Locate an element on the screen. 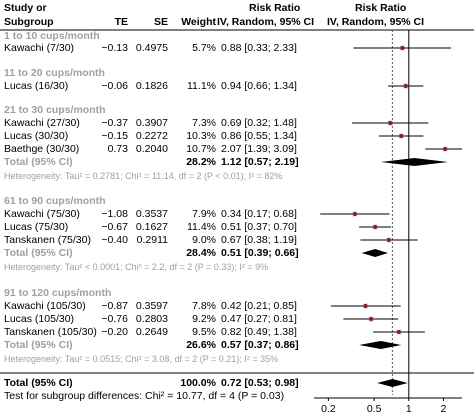 This screenshot has width=474, height=417. study-se: 0.3537 is located at coordinates (151, 214).